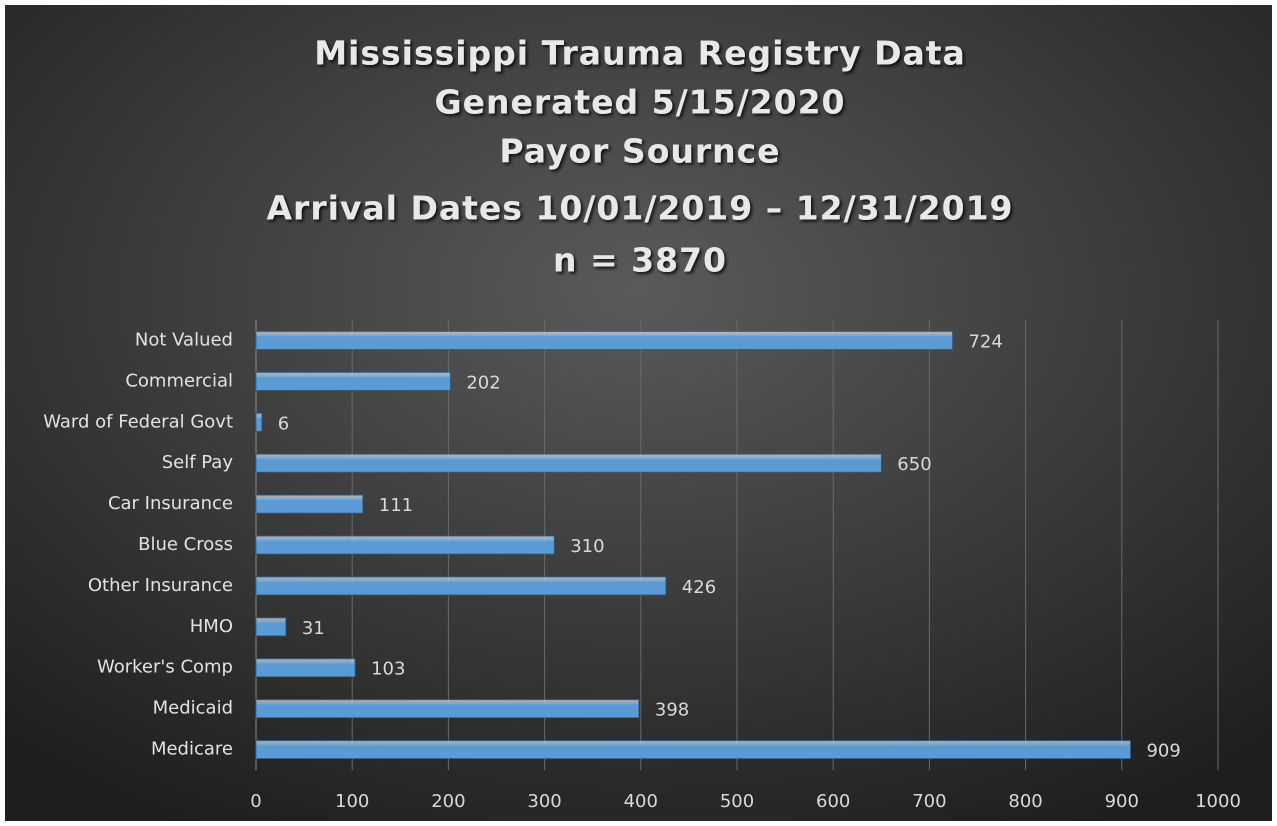  What do you see at coordinates (833, 801) in the screenshot?
I see `x-tick-label: 600` at bounding box center [833, 801].